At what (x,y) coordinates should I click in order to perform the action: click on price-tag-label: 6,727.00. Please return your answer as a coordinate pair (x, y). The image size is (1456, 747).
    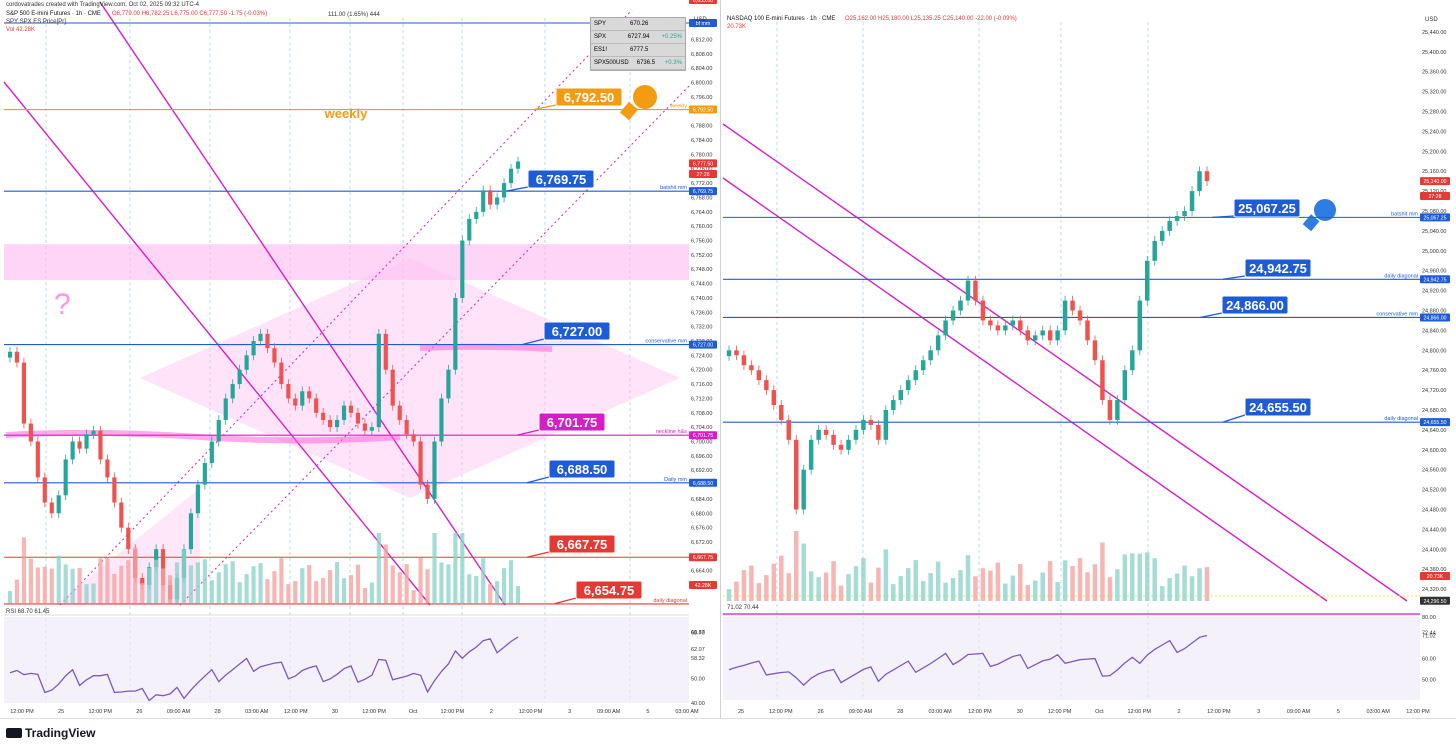
    Looking at the image, I should click on (703, 346).